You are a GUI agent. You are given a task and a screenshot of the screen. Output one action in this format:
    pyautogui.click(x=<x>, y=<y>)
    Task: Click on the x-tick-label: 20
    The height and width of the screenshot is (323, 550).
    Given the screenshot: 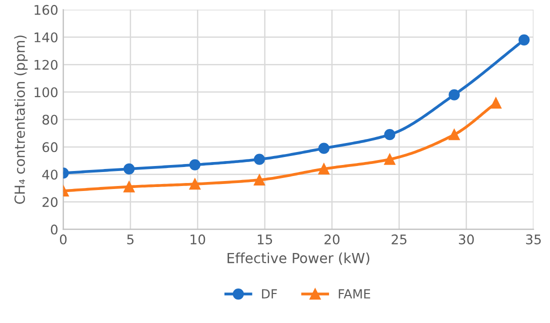 What is the action you would take?
    pyautogui.click(x=332, y=239)
    